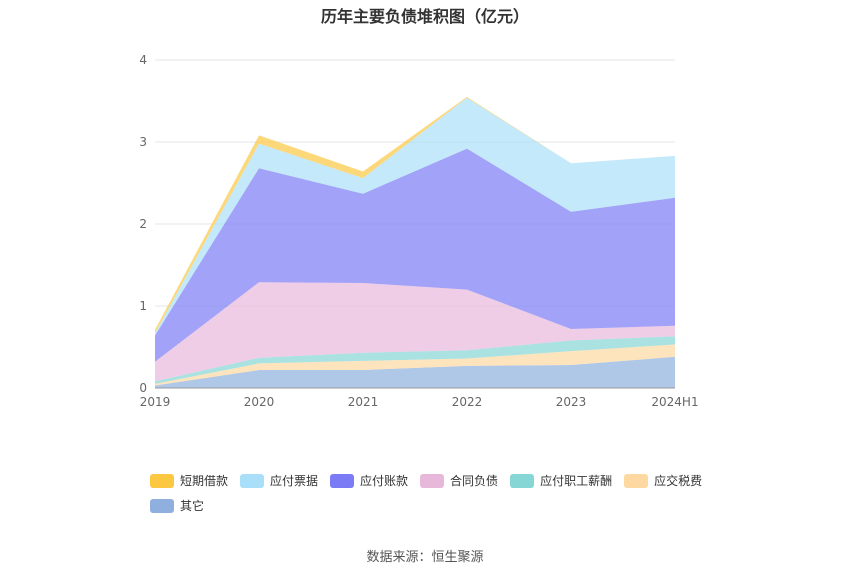 This screenshot has width=850, height=575. I want to click on legend-label: 合同负债, so click(474, 481).